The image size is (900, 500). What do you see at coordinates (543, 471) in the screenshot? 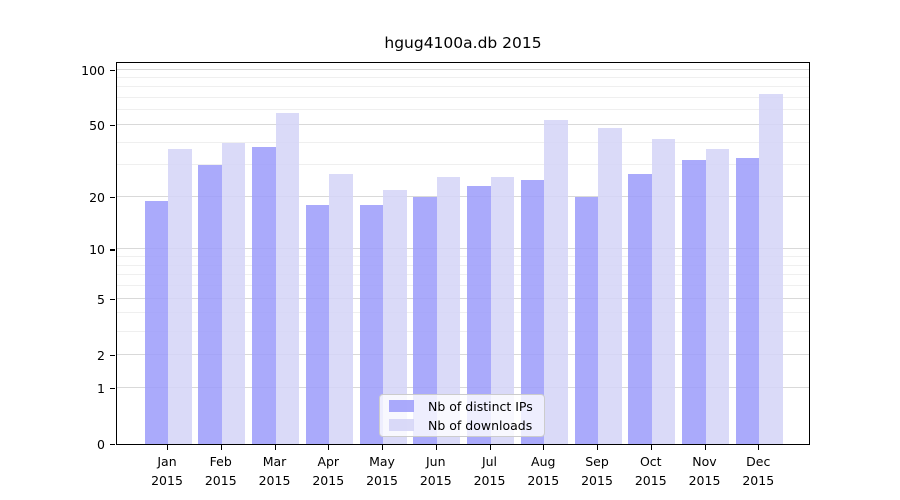
I see `x-tick-label: Aug 2015` at bounding box center [543, 471].